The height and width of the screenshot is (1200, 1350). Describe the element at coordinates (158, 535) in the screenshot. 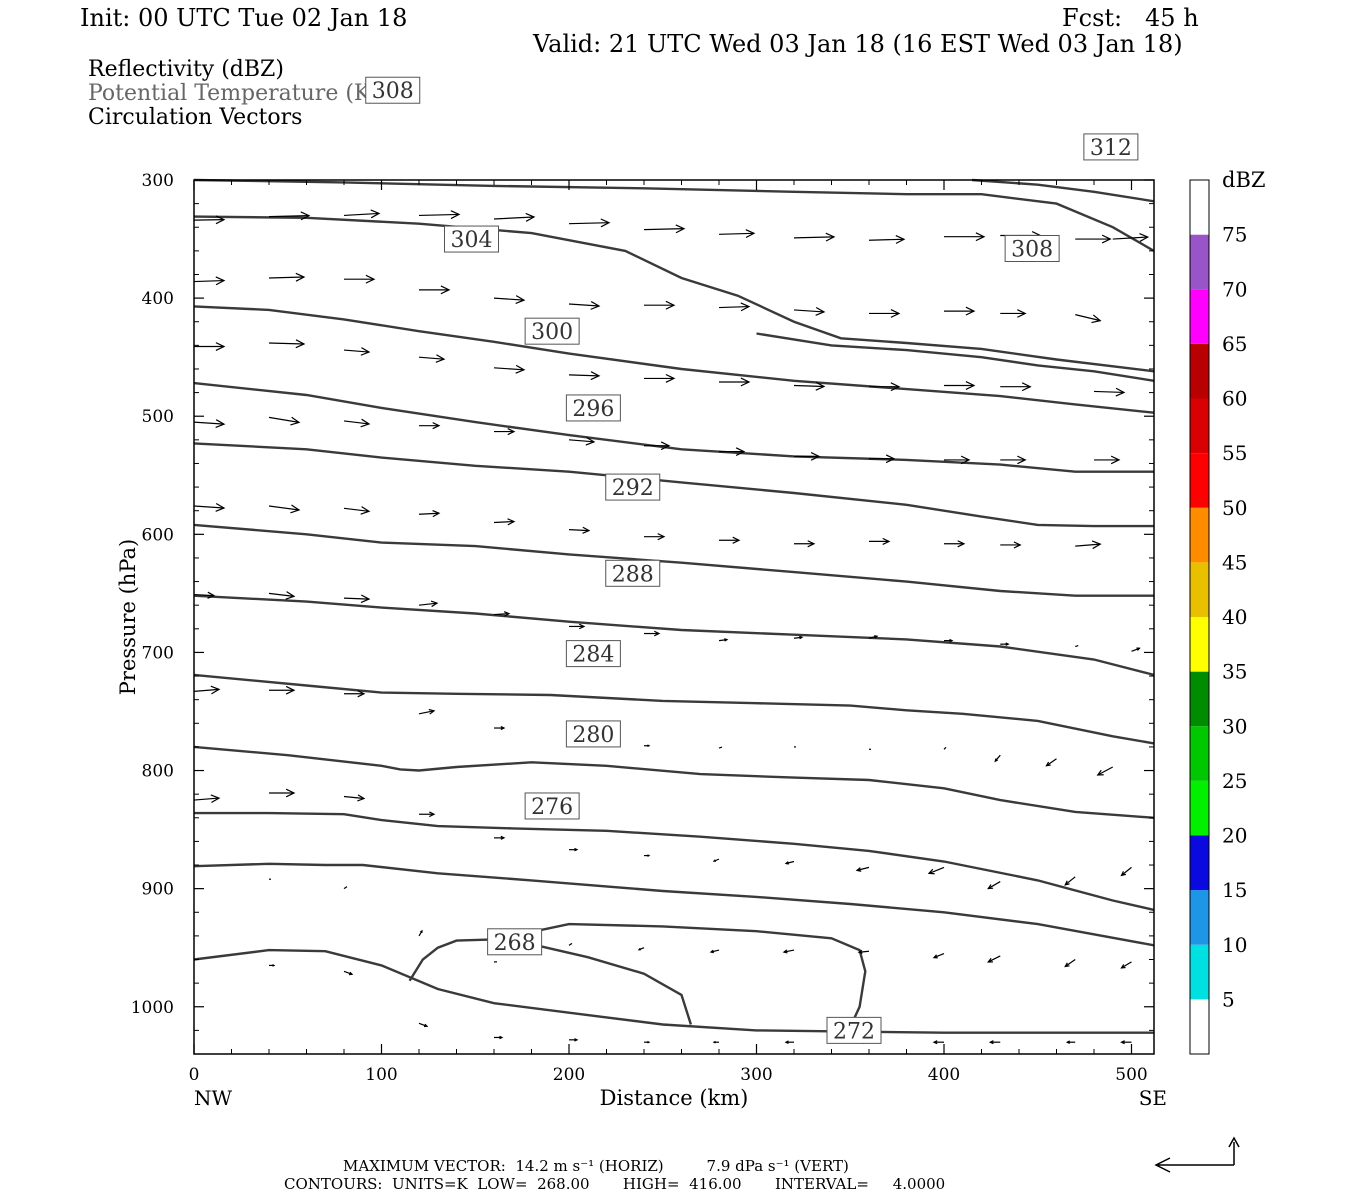

I see `y-tick-label: 600` at that location.